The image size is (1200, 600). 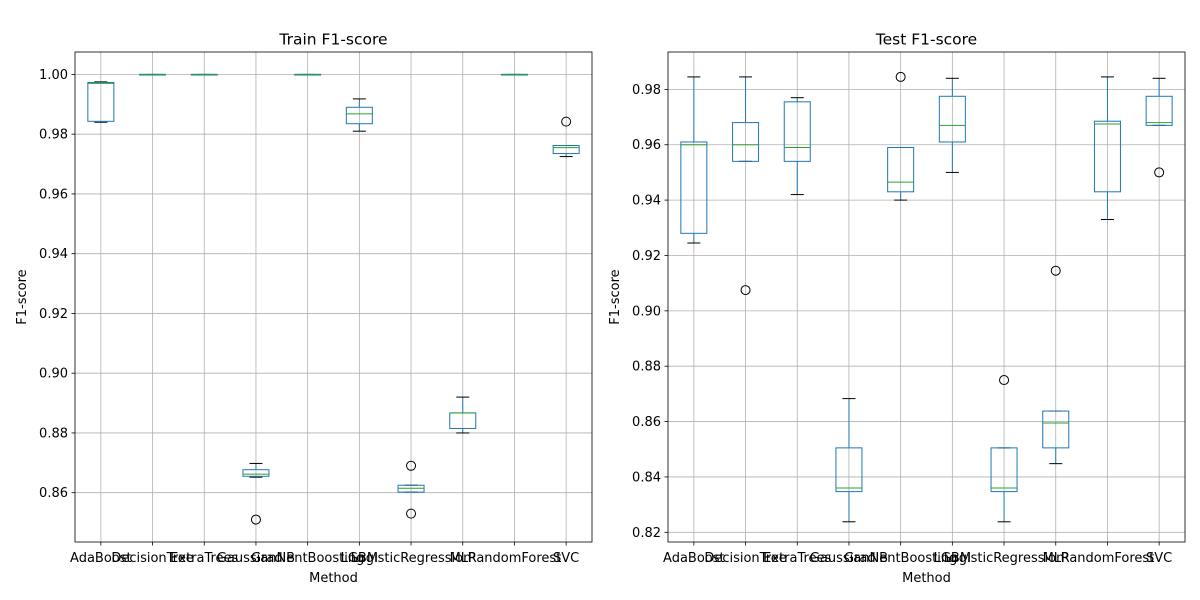 What do you see at coordinates (514, 74) in the screenshot?
I see `train-box-randomforest` at bounding box center [514, 74].